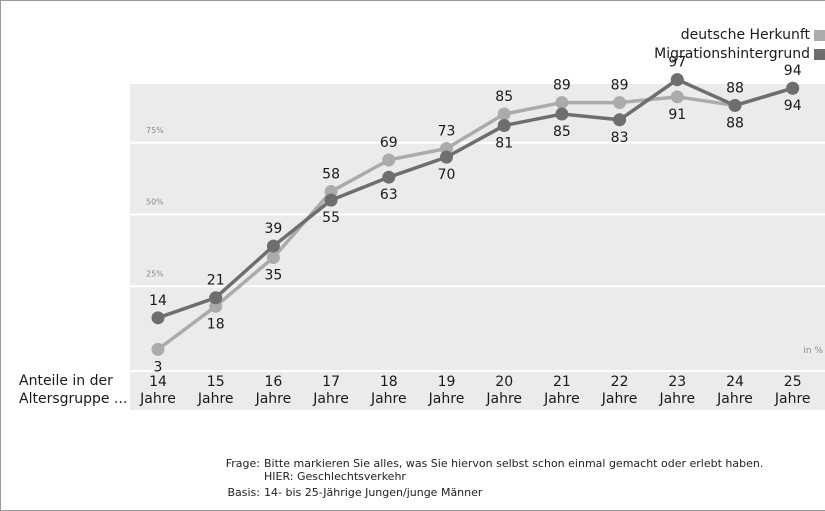  What do you see at coordinates (66, 381) in the screenshot?
I see `row-label-line1: Anteile in der` at bounding box center [66, 381].